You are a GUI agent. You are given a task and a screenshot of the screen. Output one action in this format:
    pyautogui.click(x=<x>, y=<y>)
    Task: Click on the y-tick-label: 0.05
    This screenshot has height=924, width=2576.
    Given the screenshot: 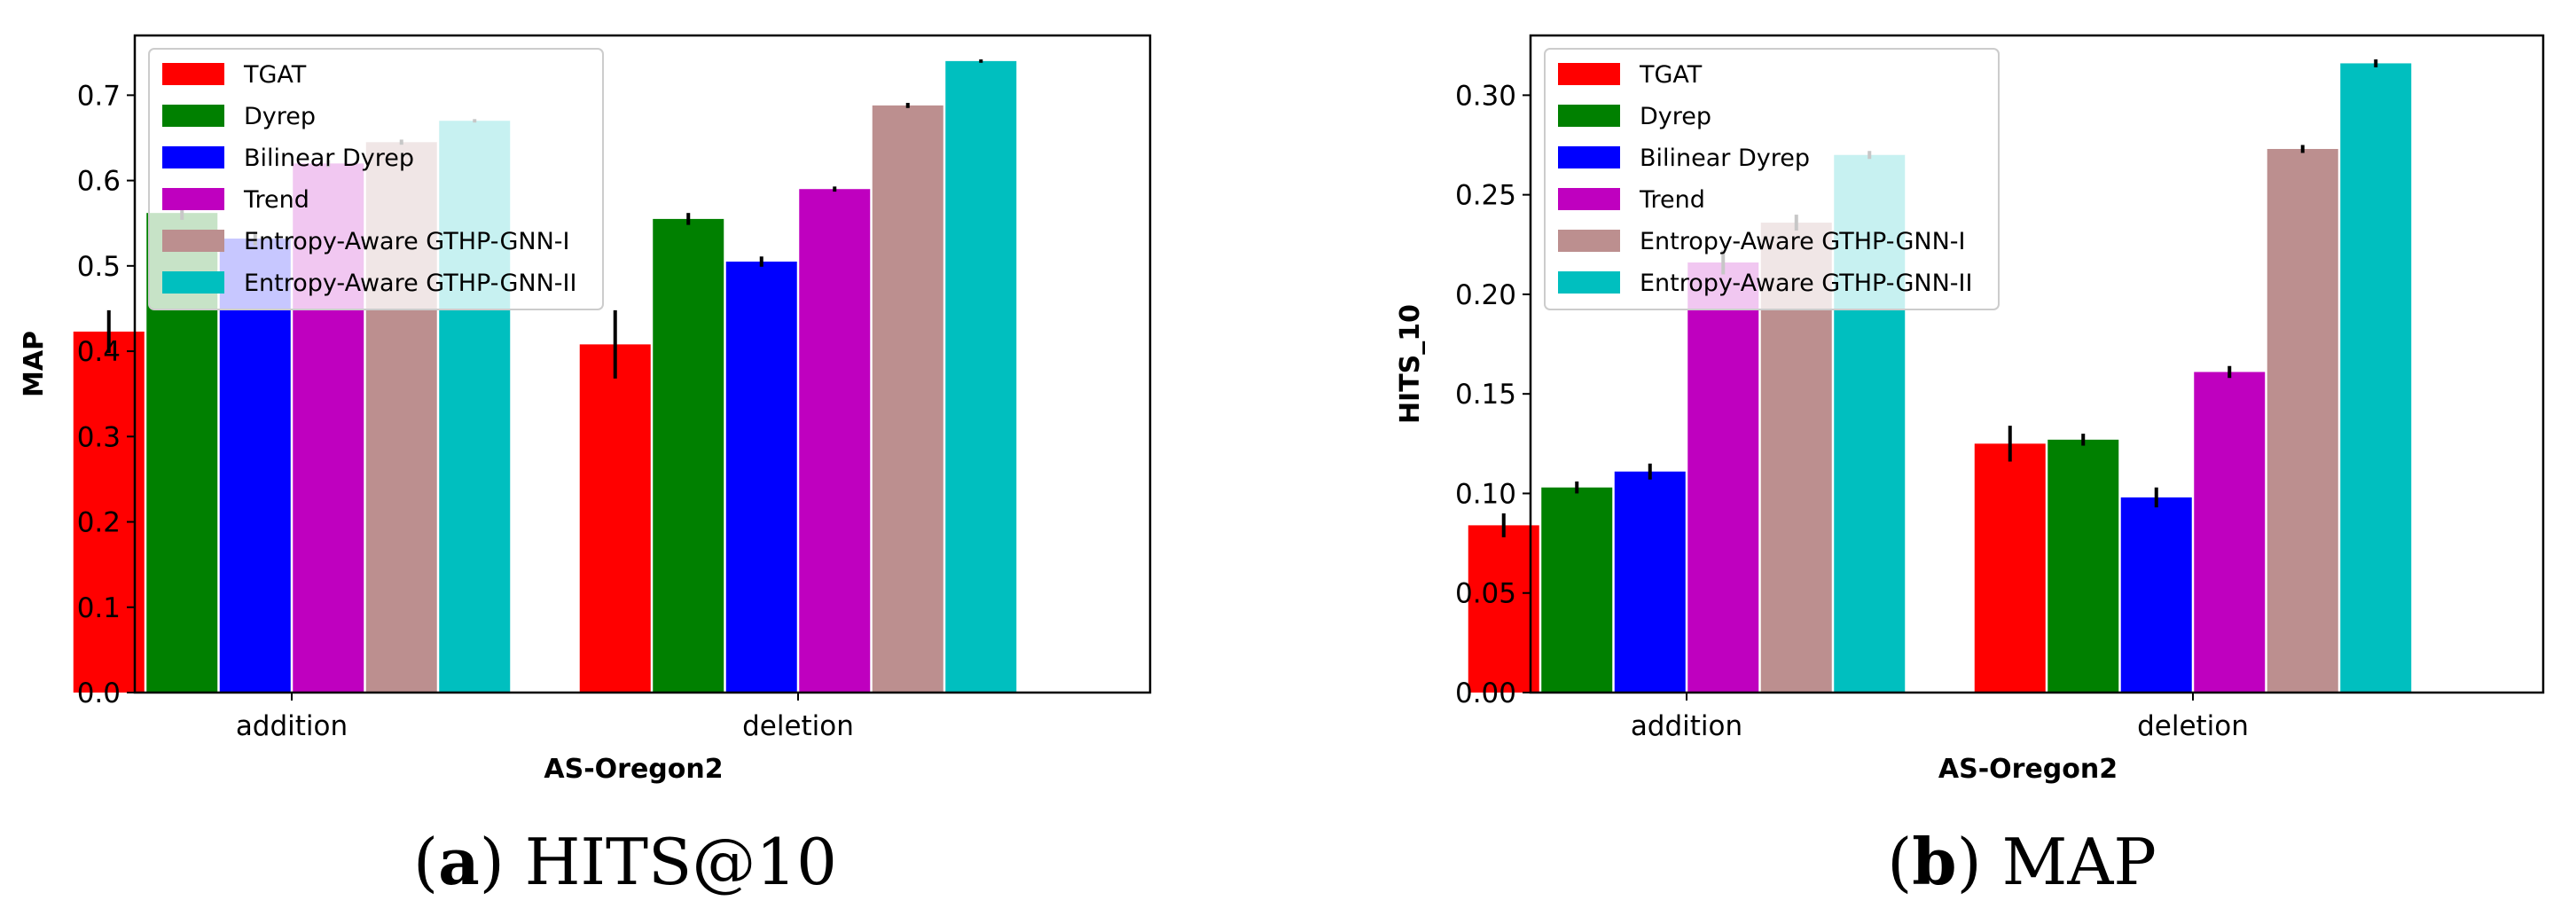 What is the action you would take?
    pyautogui.click(x=1485, y=594)
    